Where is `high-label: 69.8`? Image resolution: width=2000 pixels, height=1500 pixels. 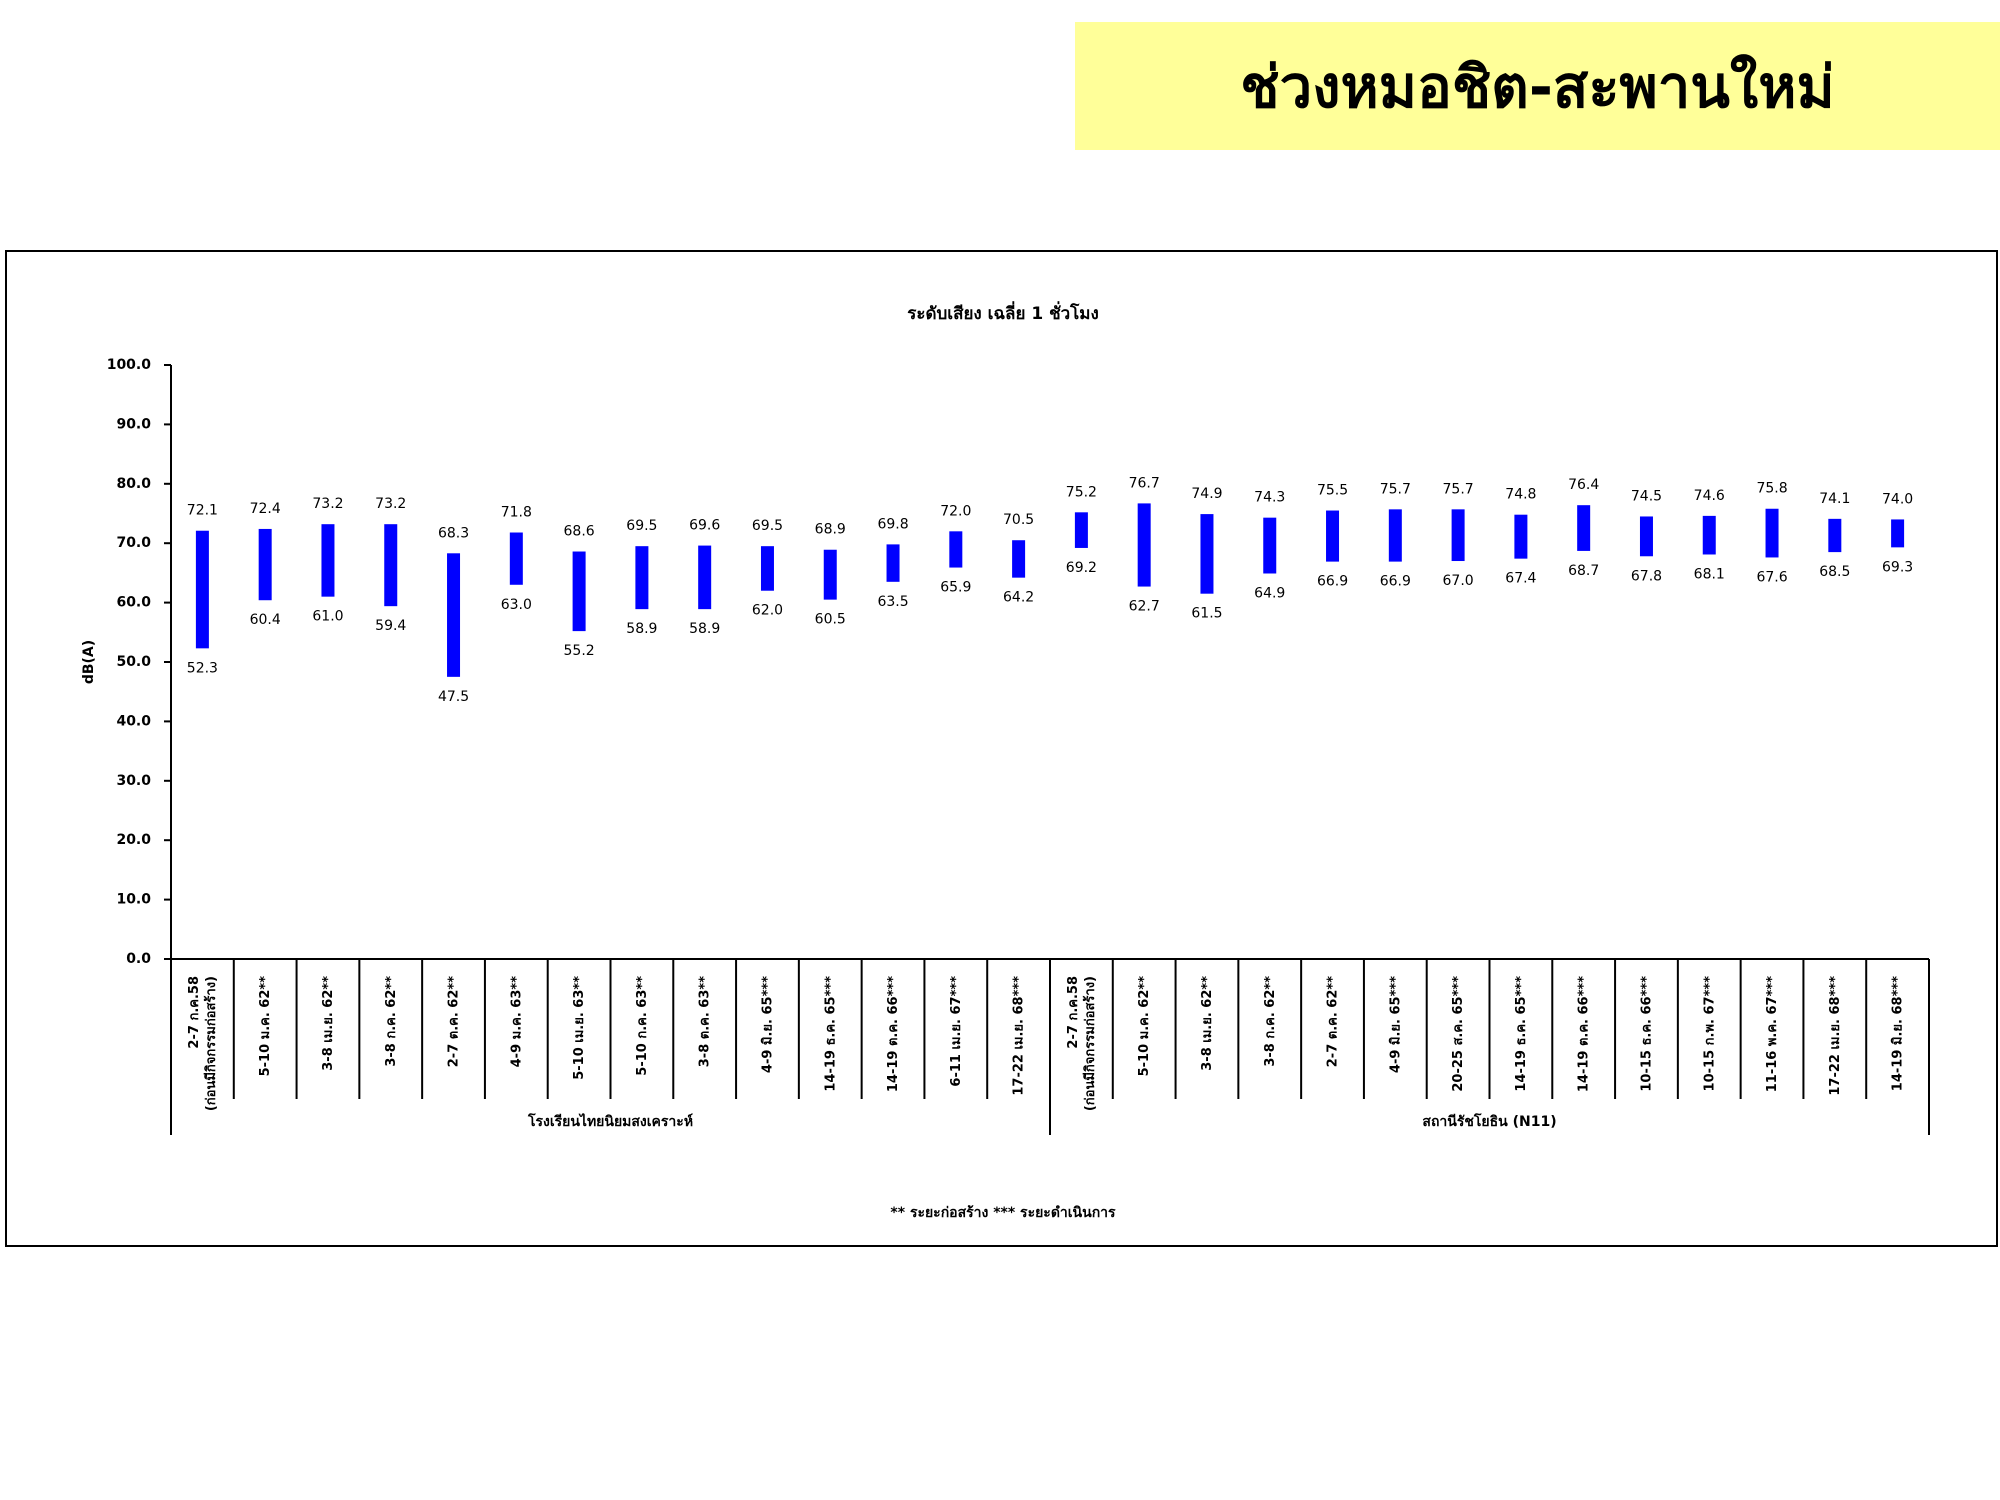 high-label: 69.8 is located at coordinates (892, 524).